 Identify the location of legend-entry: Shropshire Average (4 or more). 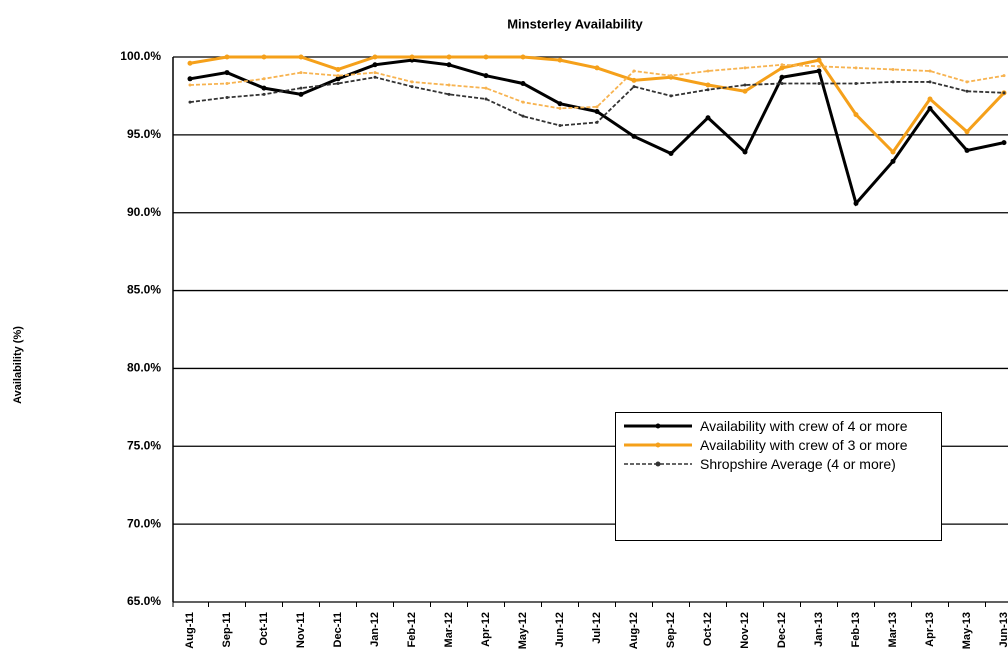
(778, 464).